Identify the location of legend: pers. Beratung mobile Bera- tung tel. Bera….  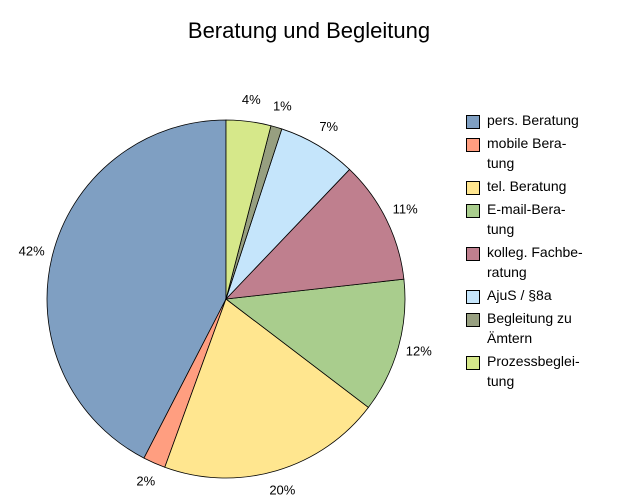
(541, 252).